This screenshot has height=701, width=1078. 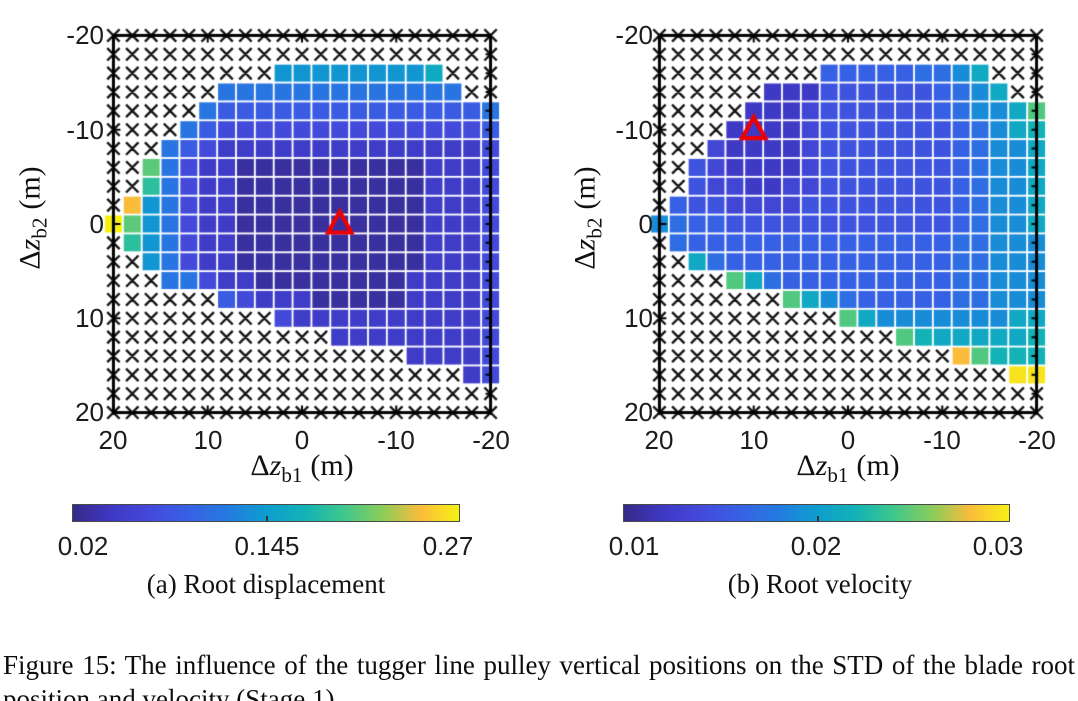 I want to click on y-tick-b-1: -10, so click(x=634, y=130).